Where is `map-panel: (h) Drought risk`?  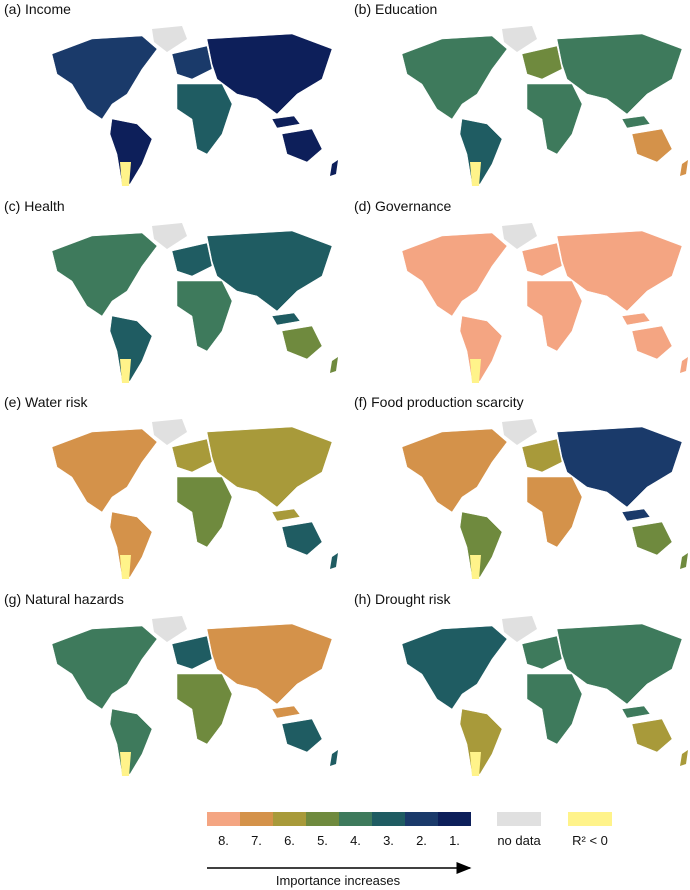
map-panel: (h) Drought risk is located at coordinates (521, 683).